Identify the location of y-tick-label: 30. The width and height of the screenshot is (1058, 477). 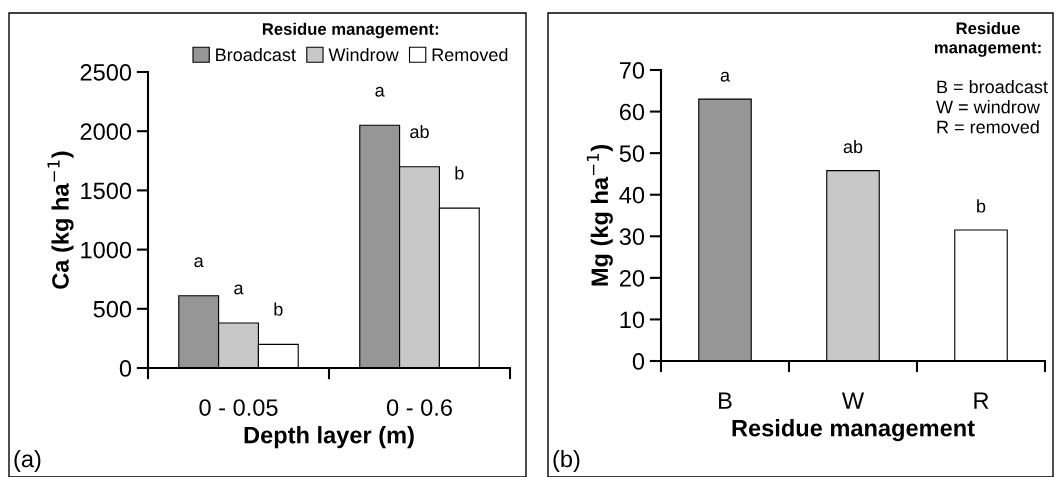
(632, 237).